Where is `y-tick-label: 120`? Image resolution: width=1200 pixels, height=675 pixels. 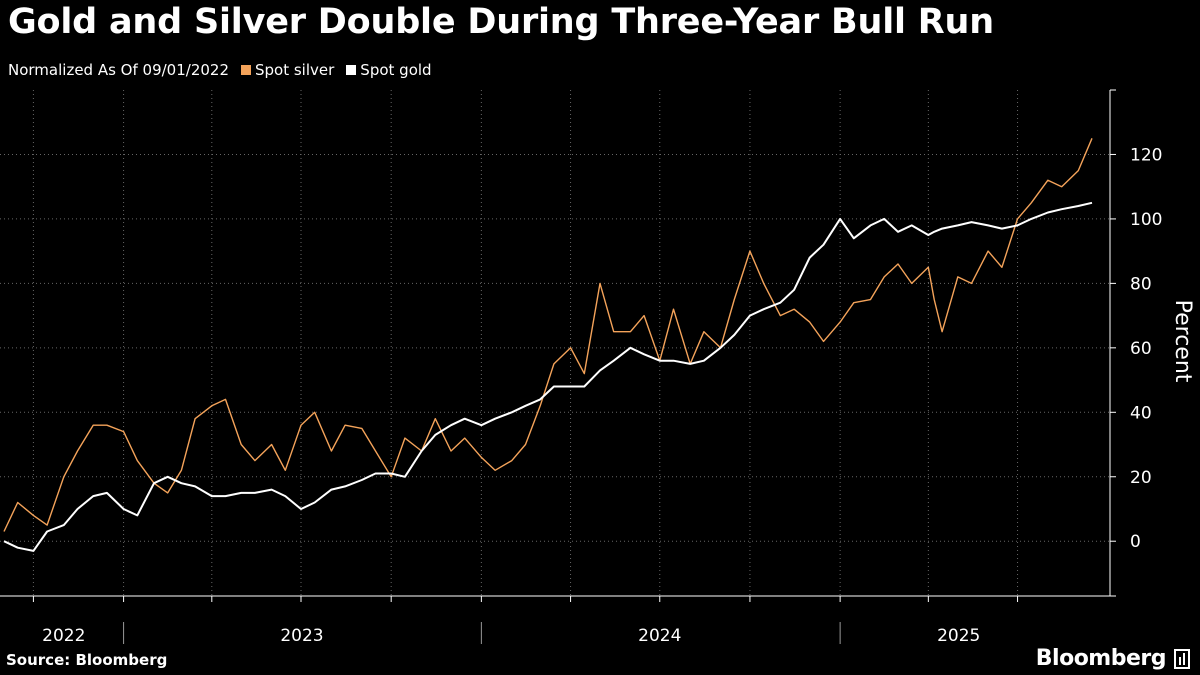 y-tick-label: 120 is located at coordinates (1146, 155).